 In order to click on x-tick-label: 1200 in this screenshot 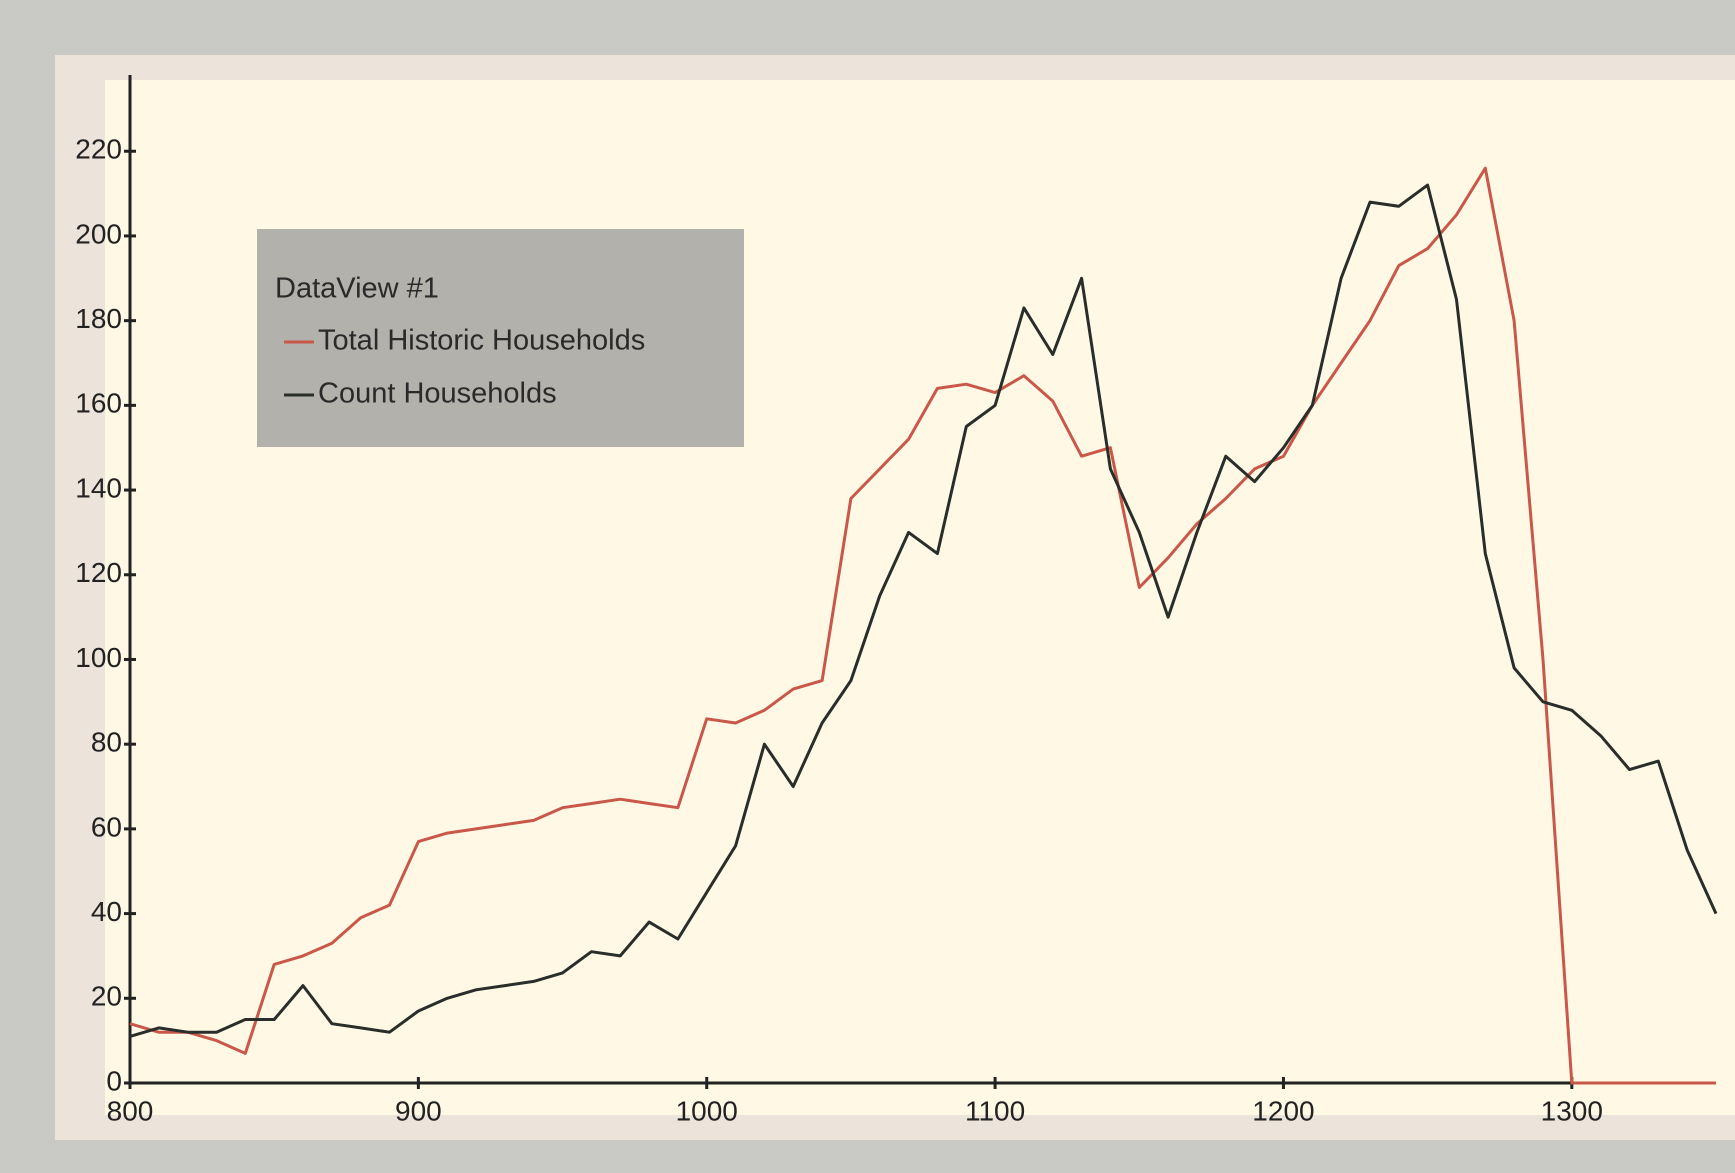, I will do `click(1283, 1110)`.